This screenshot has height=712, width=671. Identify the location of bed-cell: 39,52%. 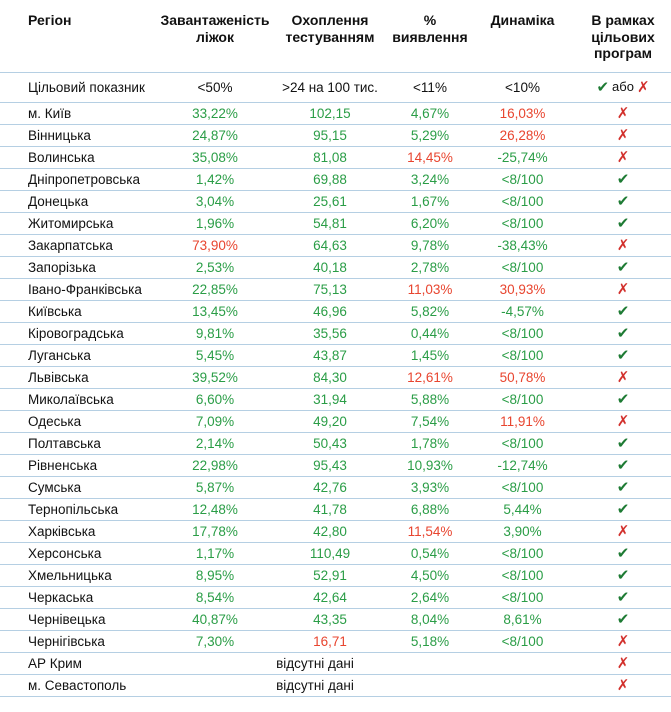
(215, 377).